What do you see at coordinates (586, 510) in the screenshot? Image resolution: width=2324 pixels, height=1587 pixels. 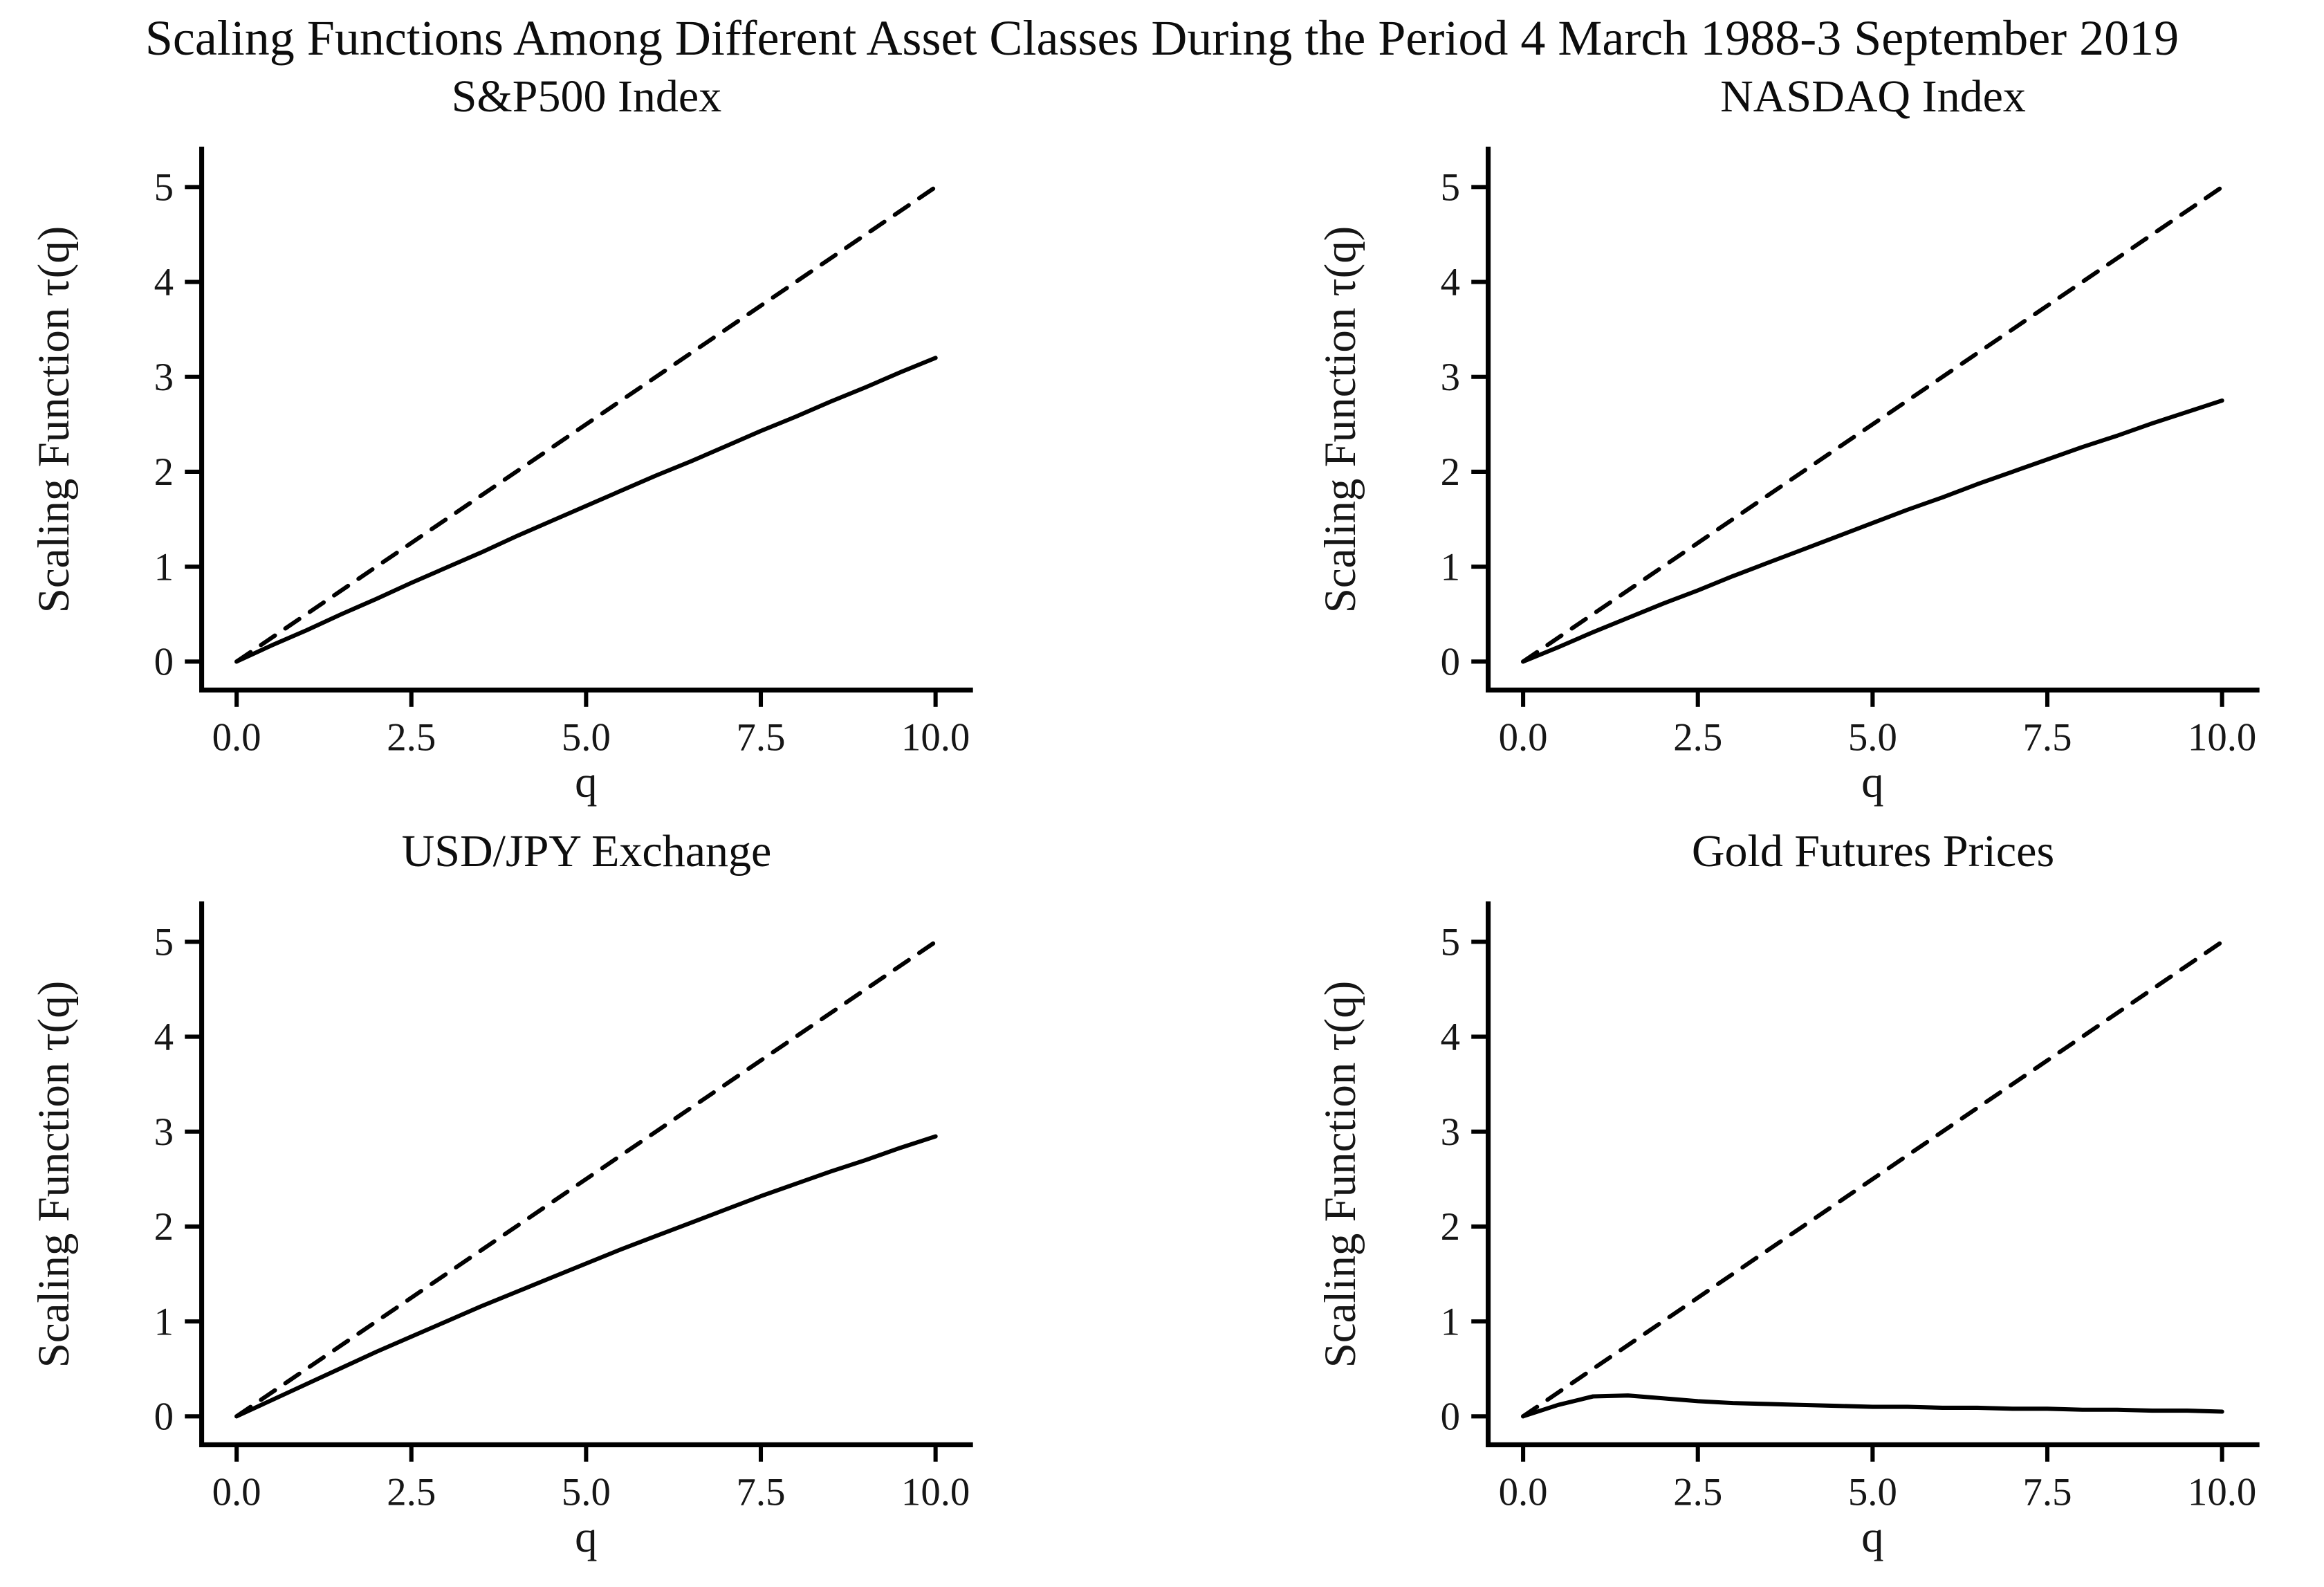 I see `series-scaling-function-sp500` at bounding box center [586, 510].